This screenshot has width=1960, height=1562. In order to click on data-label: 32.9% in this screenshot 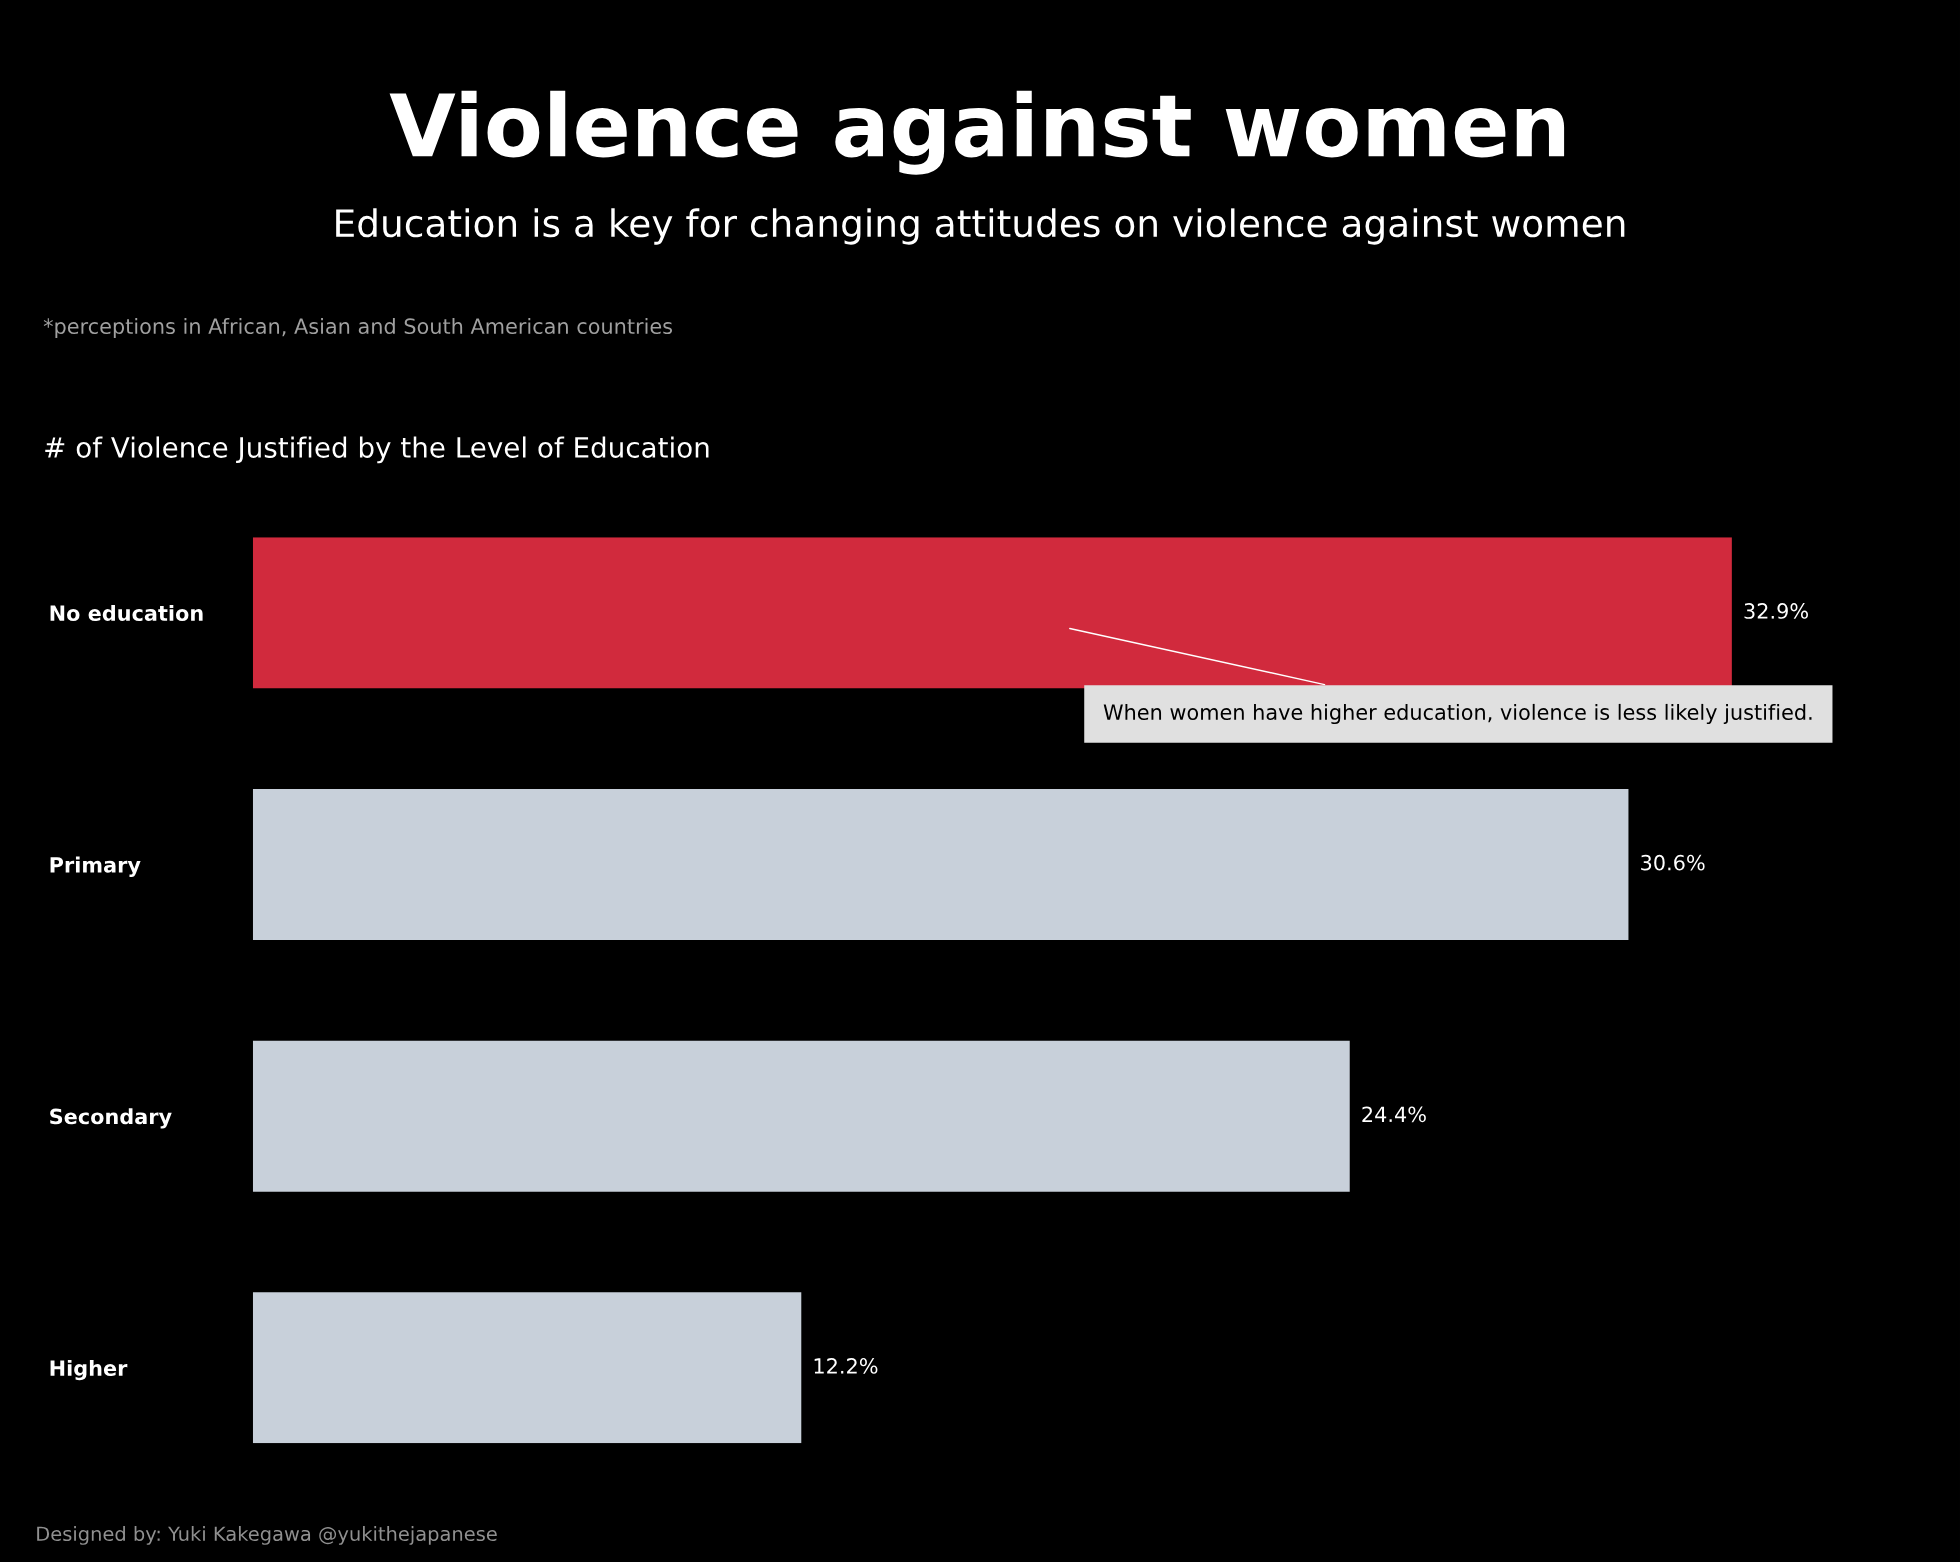, I will do `click(1776, 611)`.